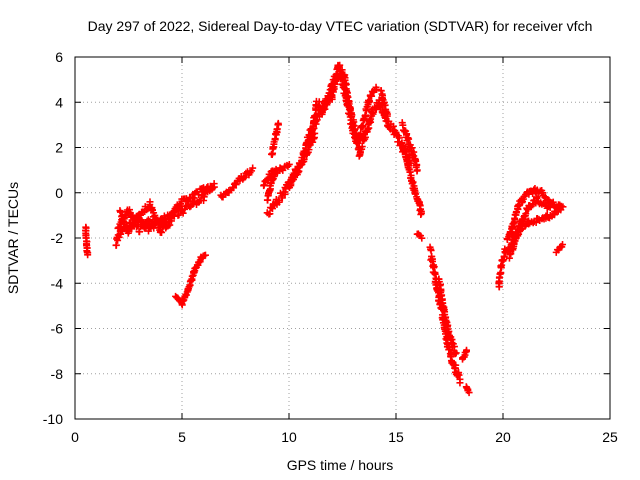  What do you see at coordinates (396, 437) in the screenshot?
I see `x-tick-label: 15` at bounding box center [396, 437].